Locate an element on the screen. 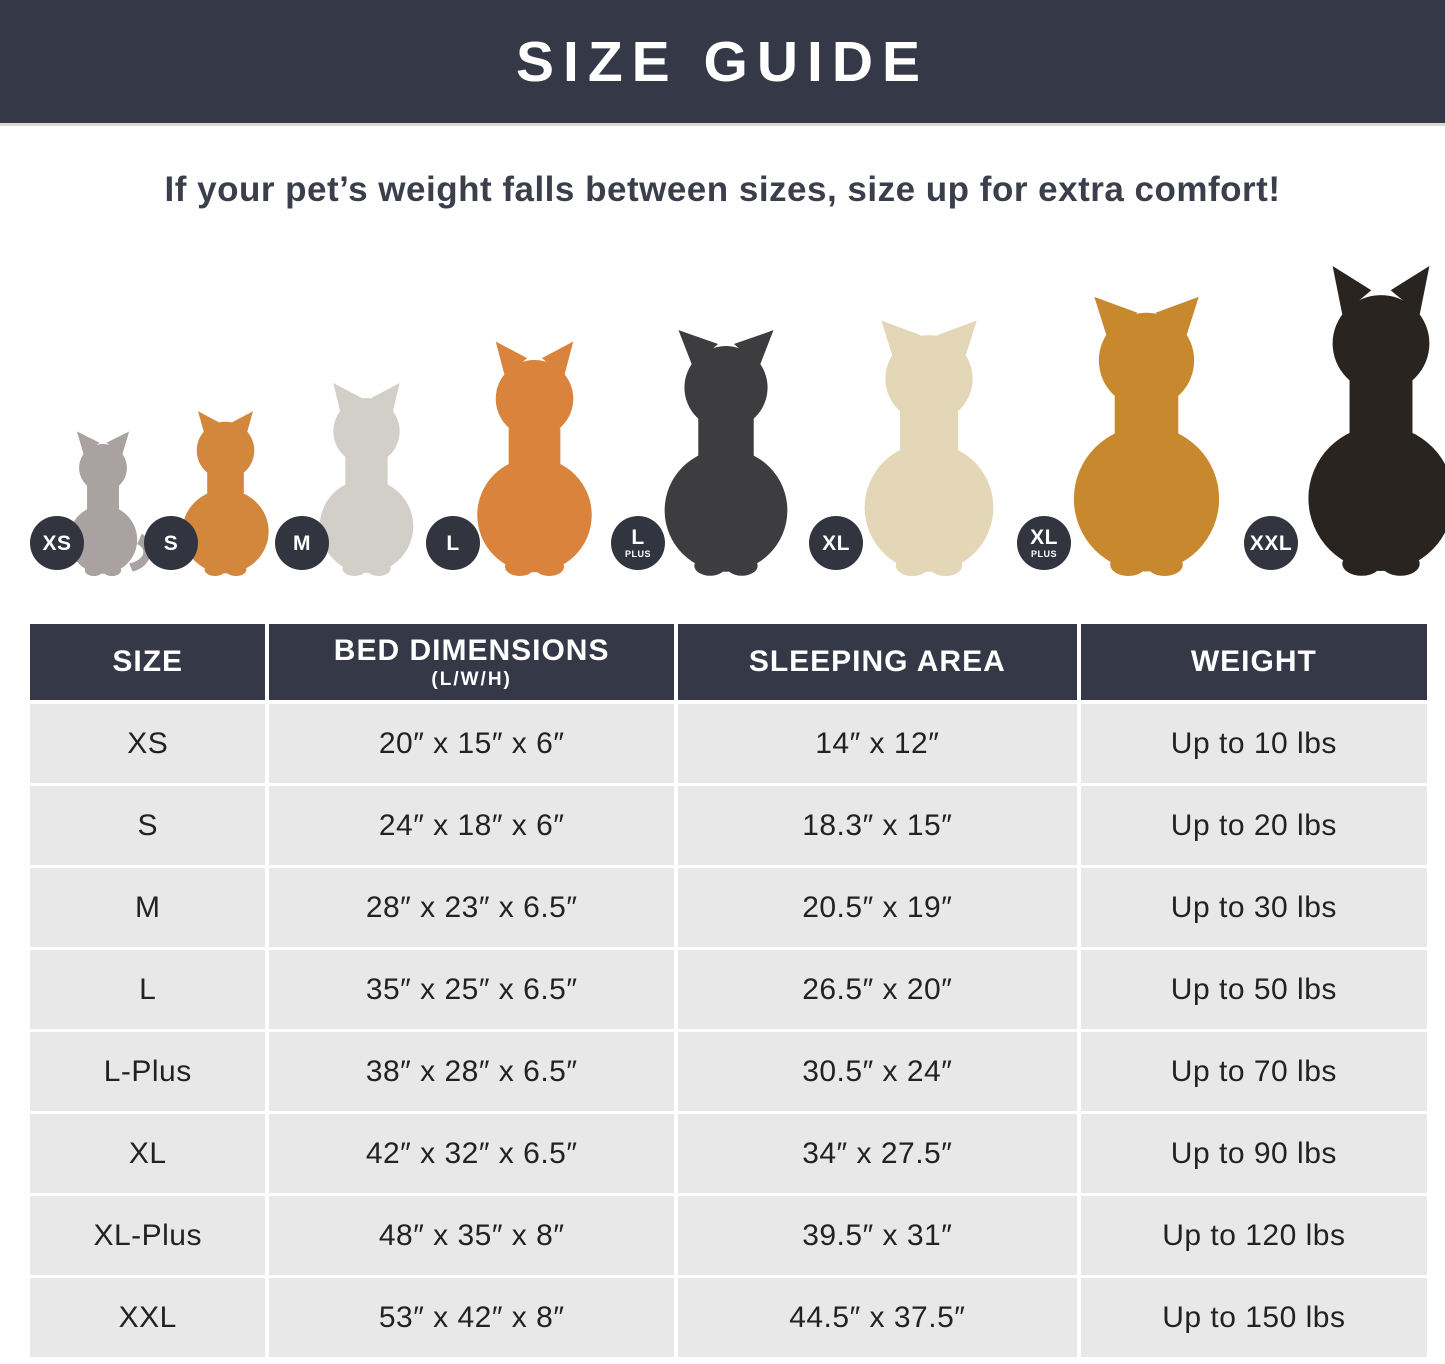 This screenshot has width=1445, height=1364. bed-dimensions-cell: 28″ x 23″ x 6.5″ is located at coordinates (471, 907).